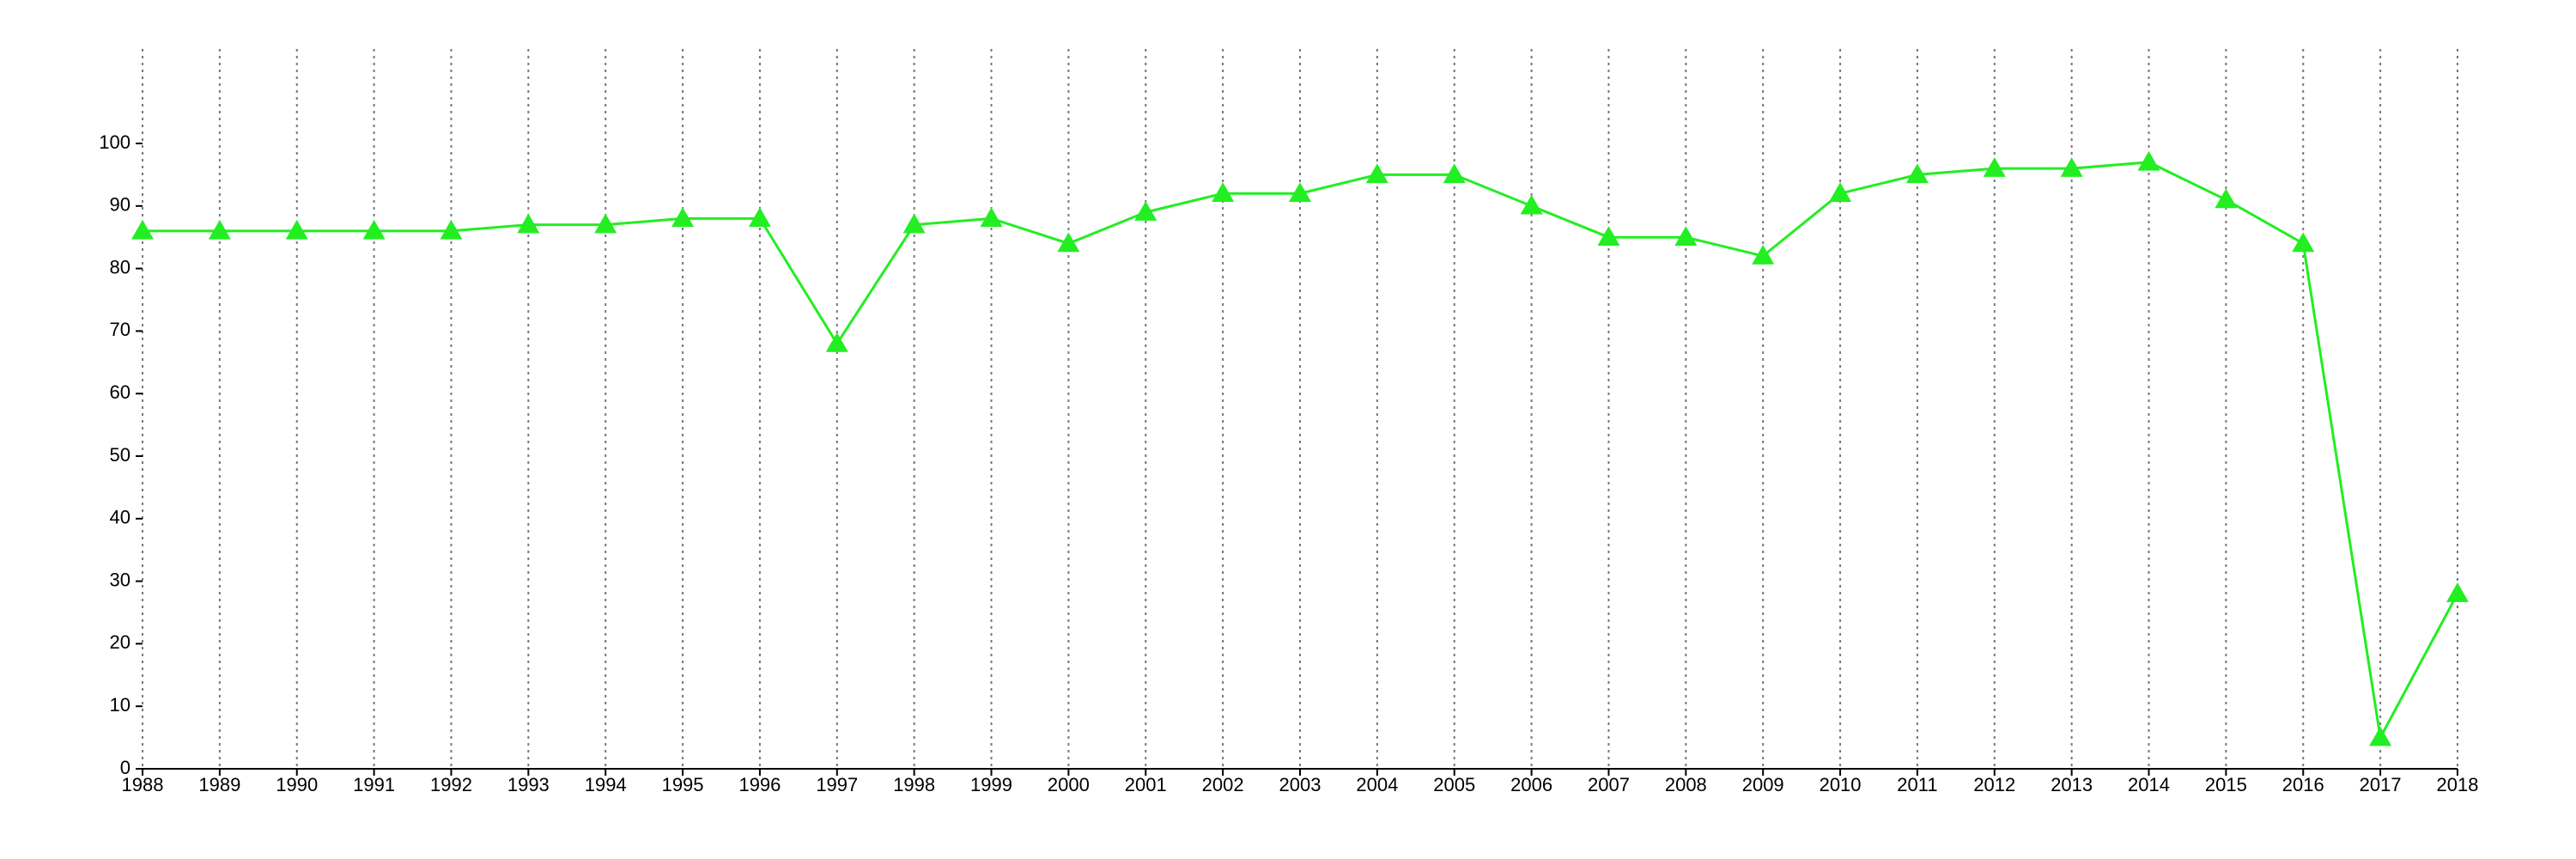 The width and height of the screenshot is (2576, 859). Describe the element at coordinates (1300, 784) in the screenshot. I see `x-tick-label: 2003` at that location.